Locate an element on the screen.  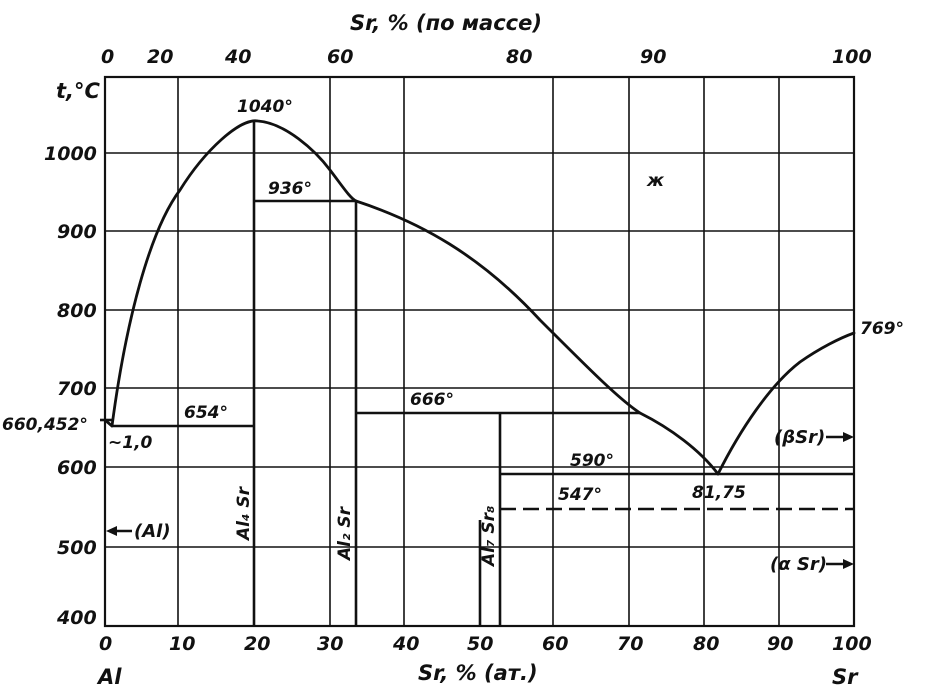
y-axis-title: t,°C is located at coordinates (78, 91).